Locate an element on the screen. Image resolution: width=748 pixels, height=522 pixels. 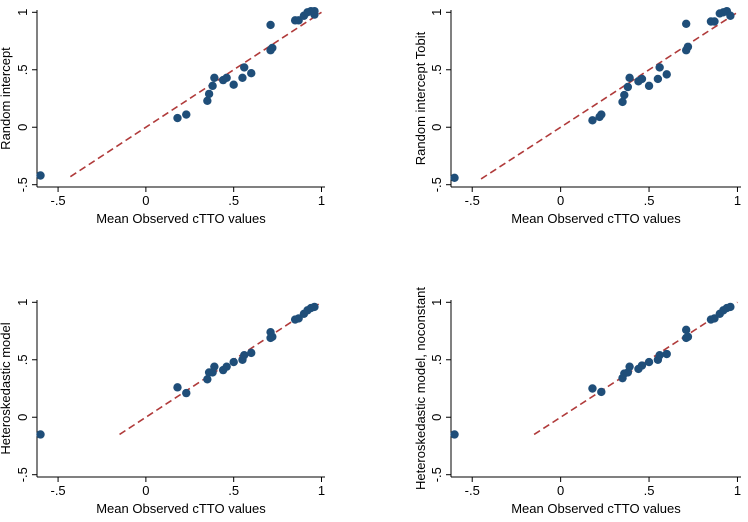
y-axis-title: Heteroskedastic model is located at coordinates (6, 388).